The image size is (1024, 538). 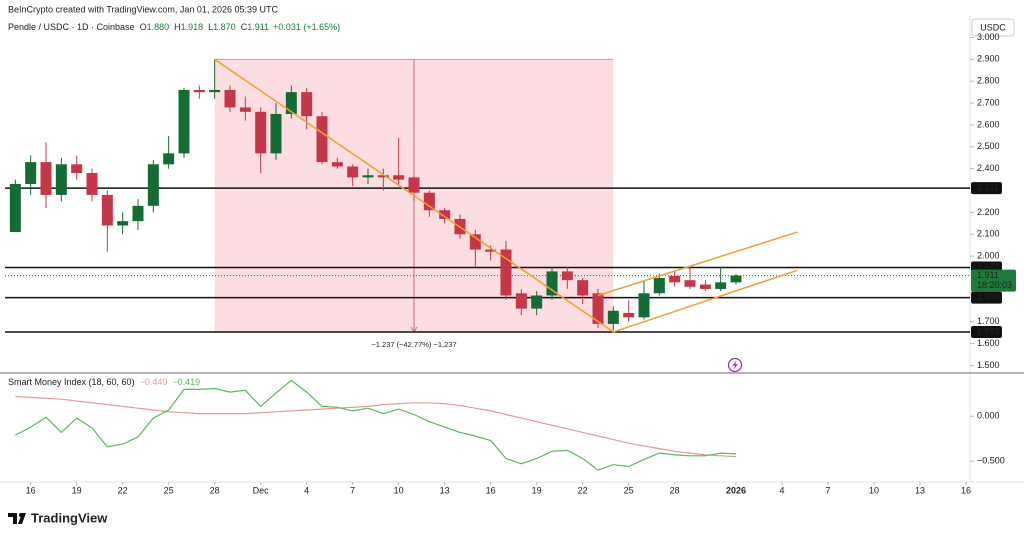 I want to click on y-tick-label: 1.500, so click(x=988, y=365).